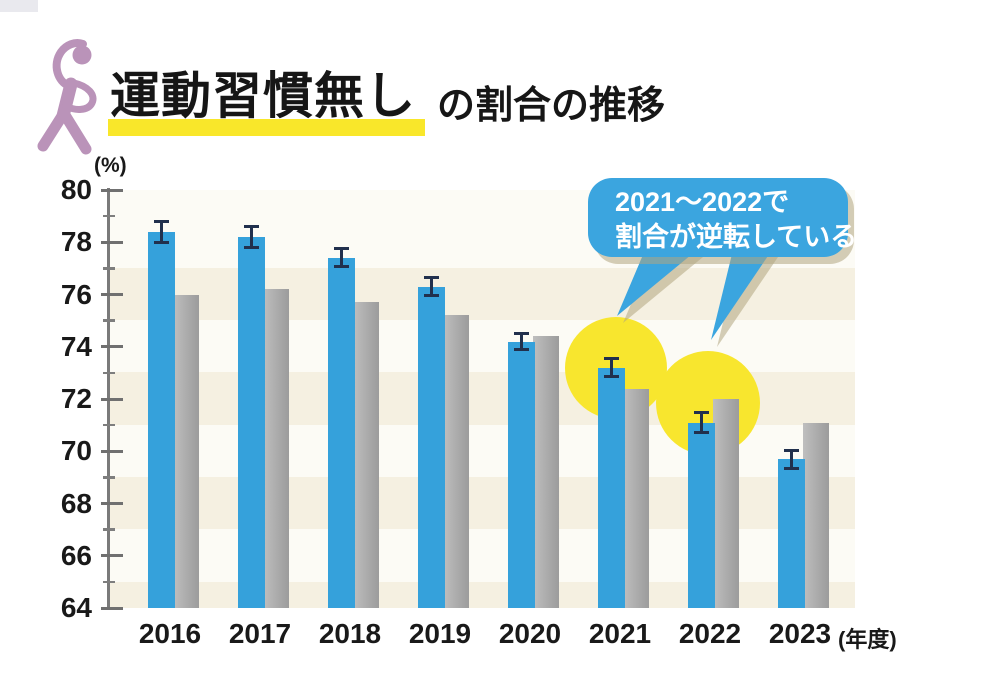  I want to click on y-tick-label-80: 80, so click(76, 189).